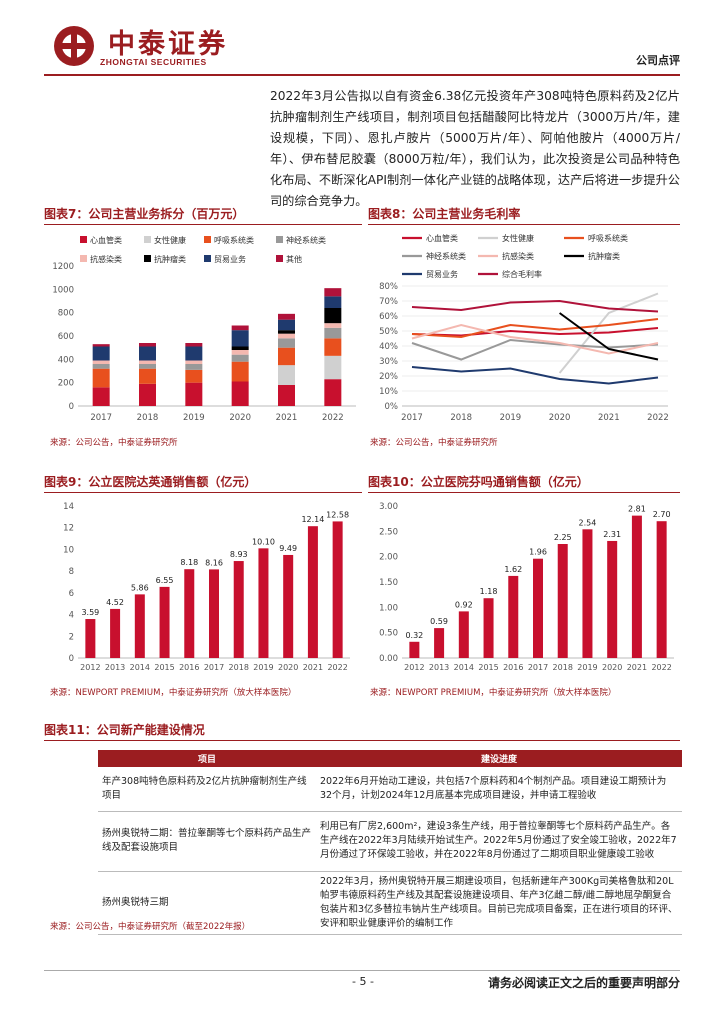 Image resolution: width=724 pixels, height=1024 pixels. Describe the element at coordinates (148, 418) in the screenshot. I see `x-tick-label: 2018` at that location.